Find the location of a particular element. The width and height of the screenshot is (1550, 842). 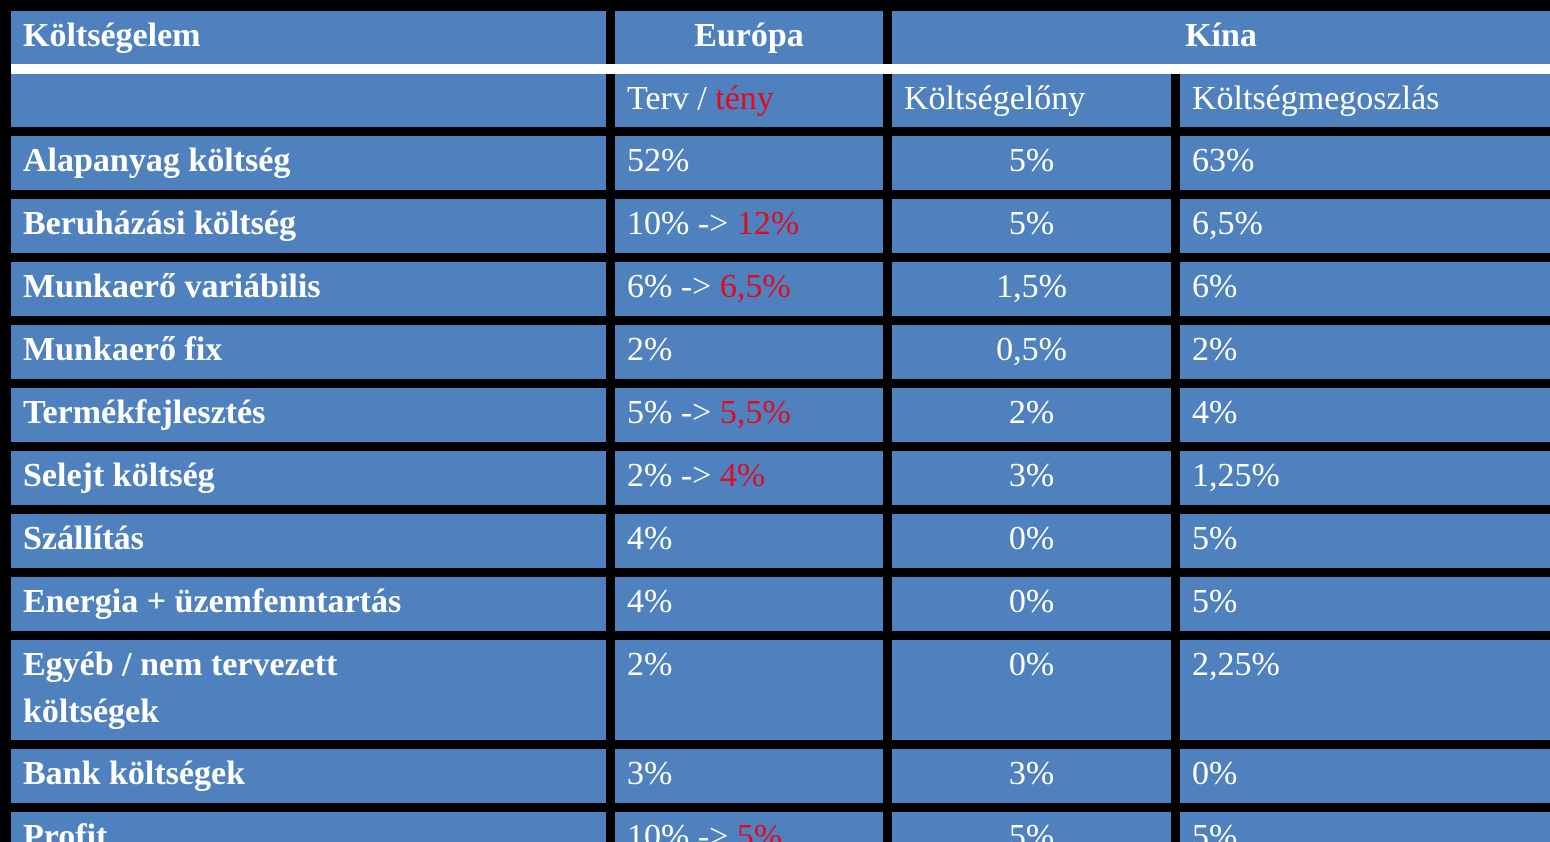

plan-value: 52% is located at coordinates (658, 160).